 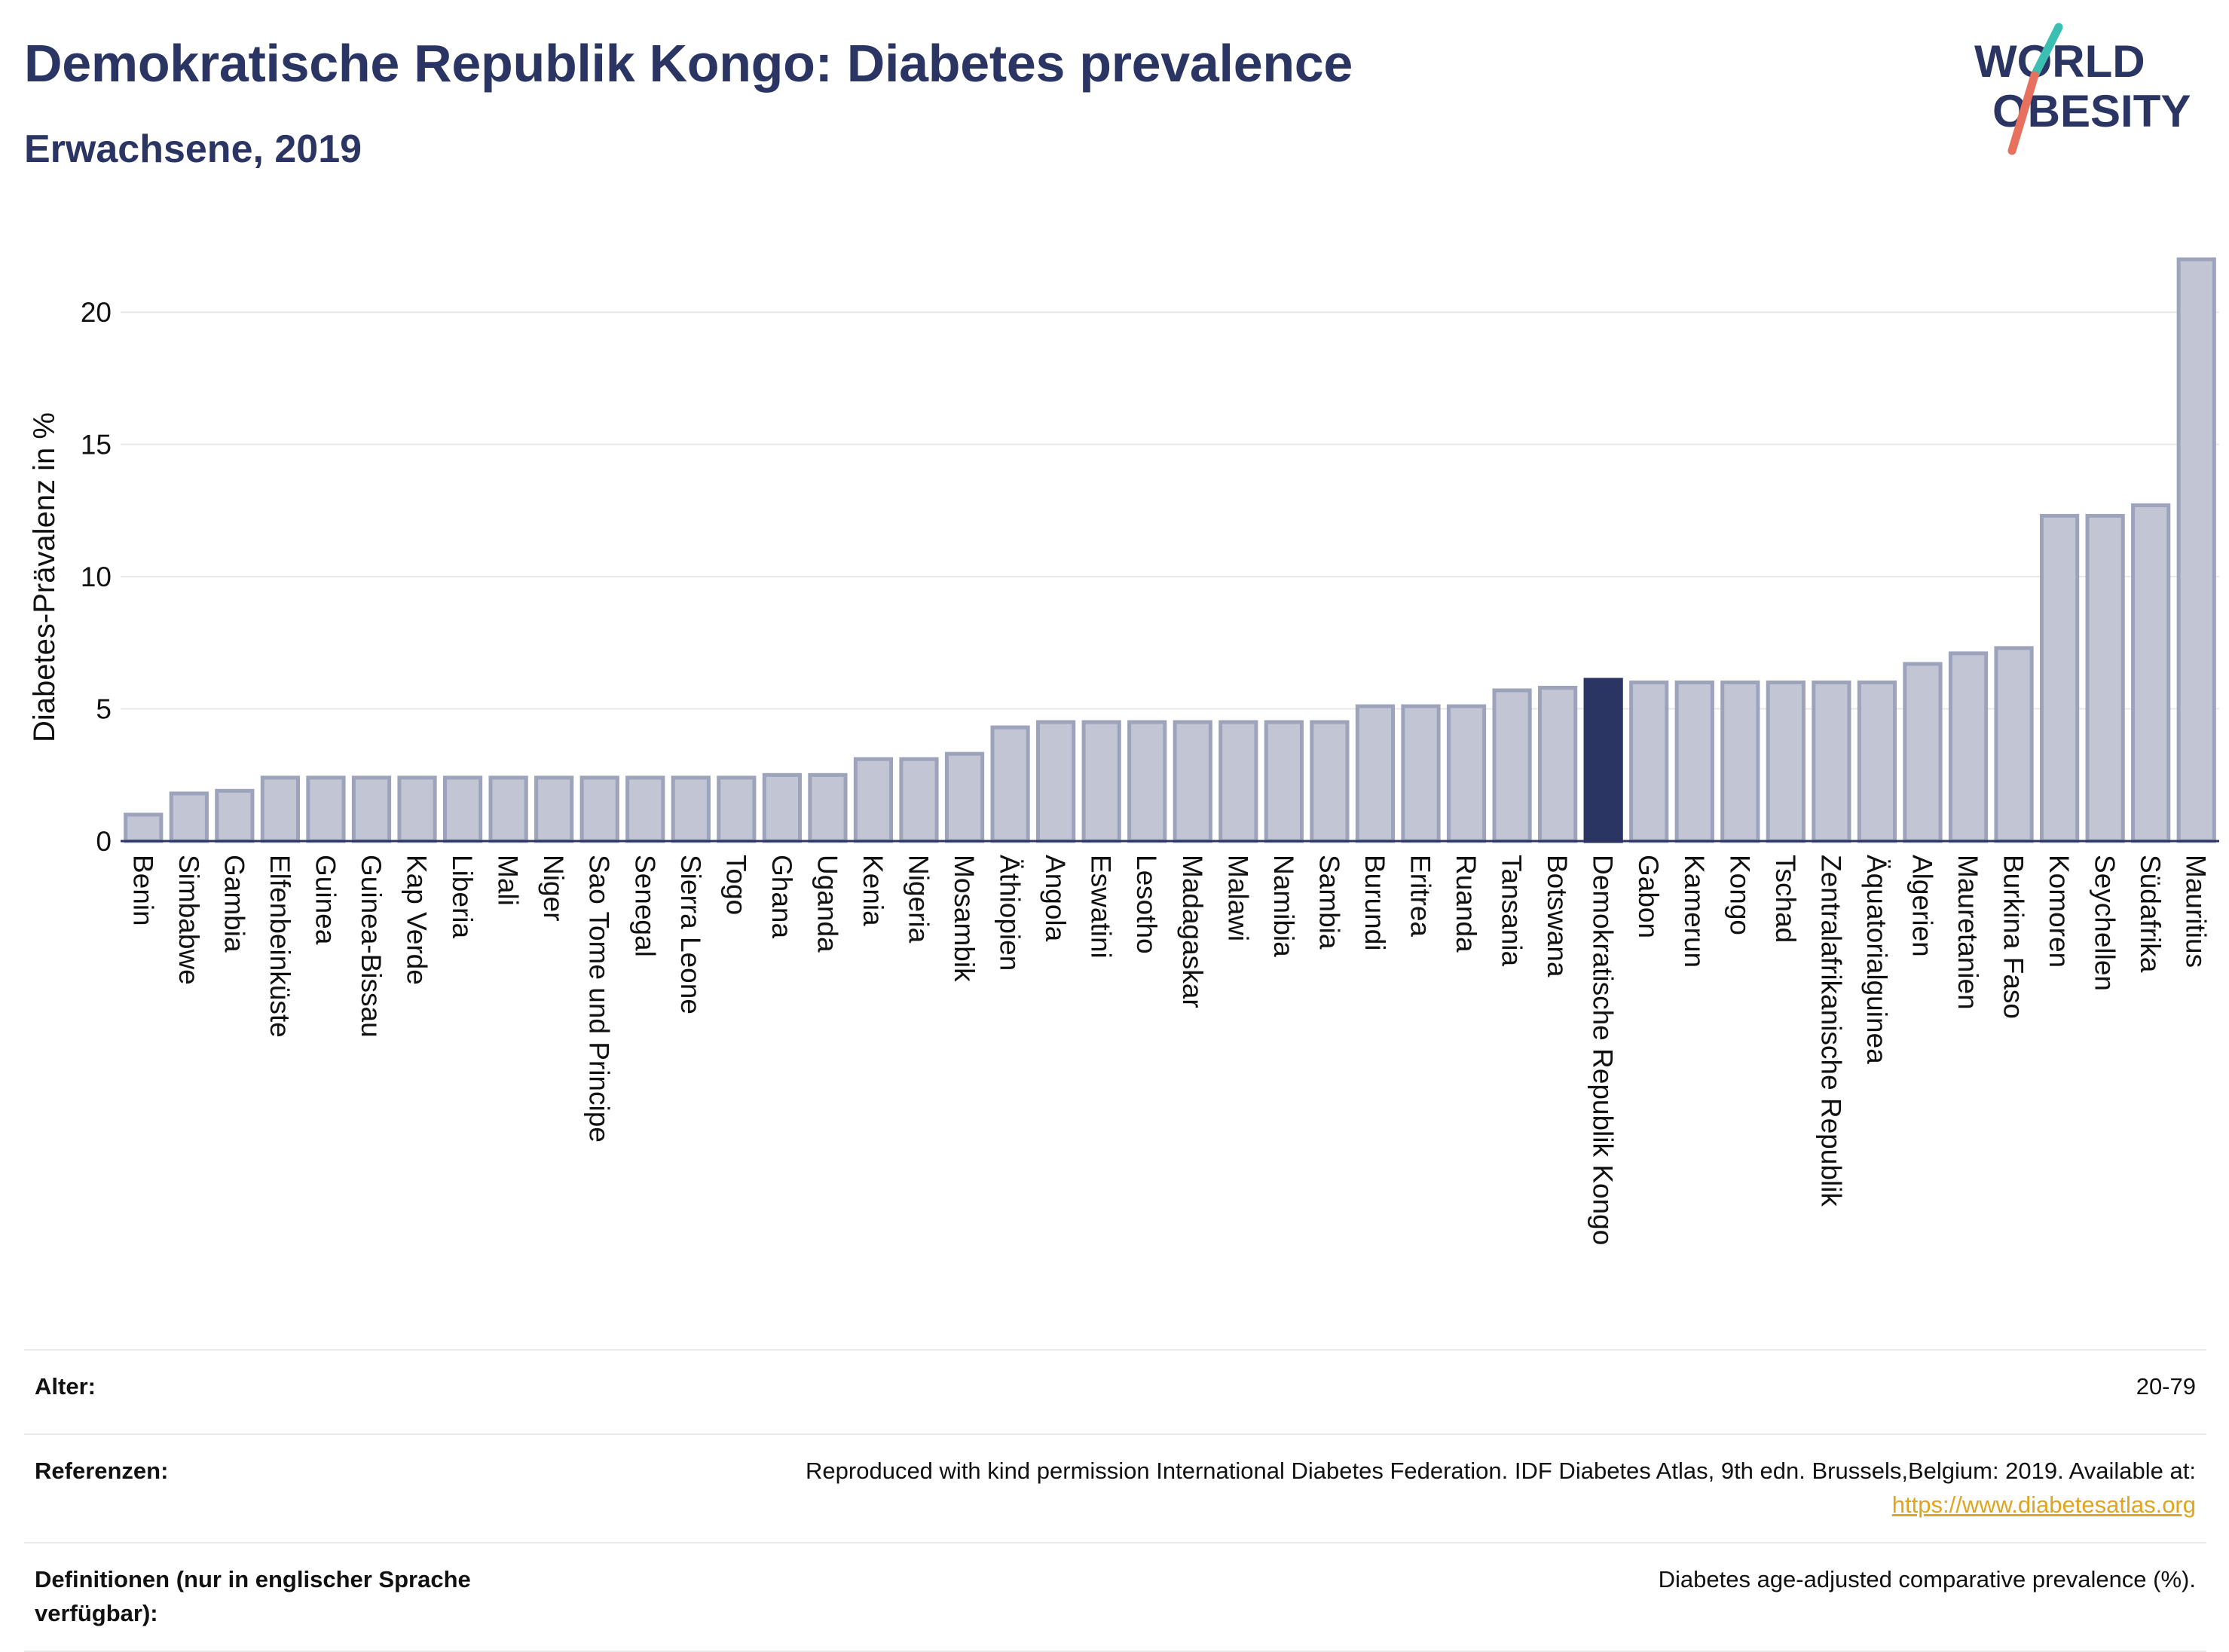 I want to click on x-tick-label: Niger, so click(x=553, y=888).